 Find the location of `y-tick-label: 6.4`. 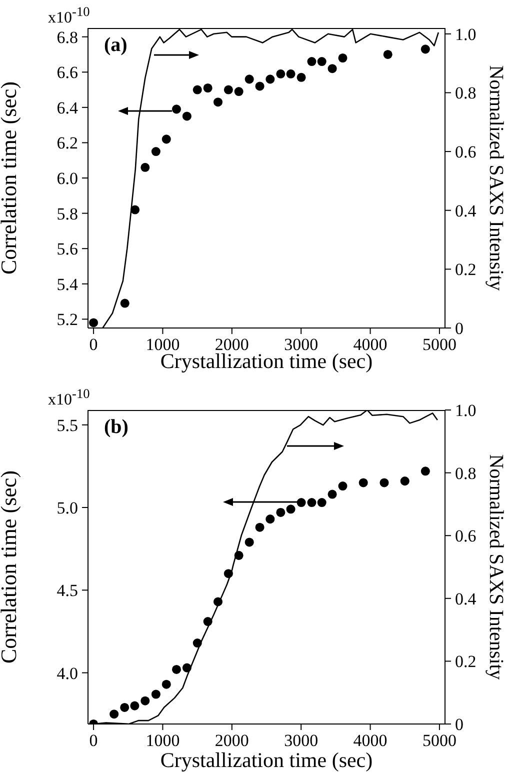

y-tick-label: 6.4 is located at coordinates (67, 108).